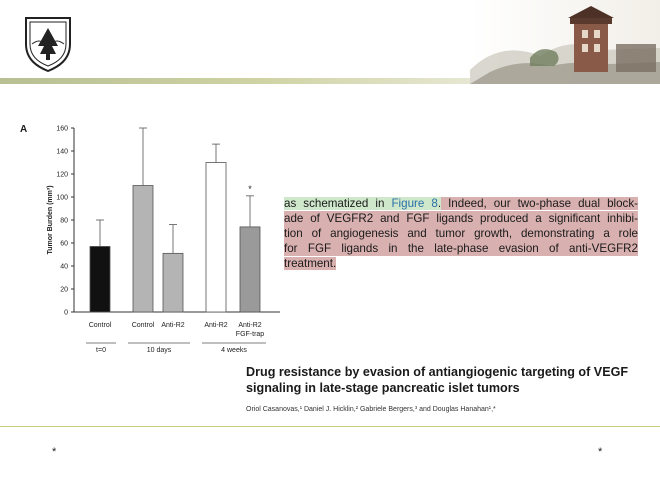 The image size is (660, 480). I want to click on quote-period: ., so click(439, 203).